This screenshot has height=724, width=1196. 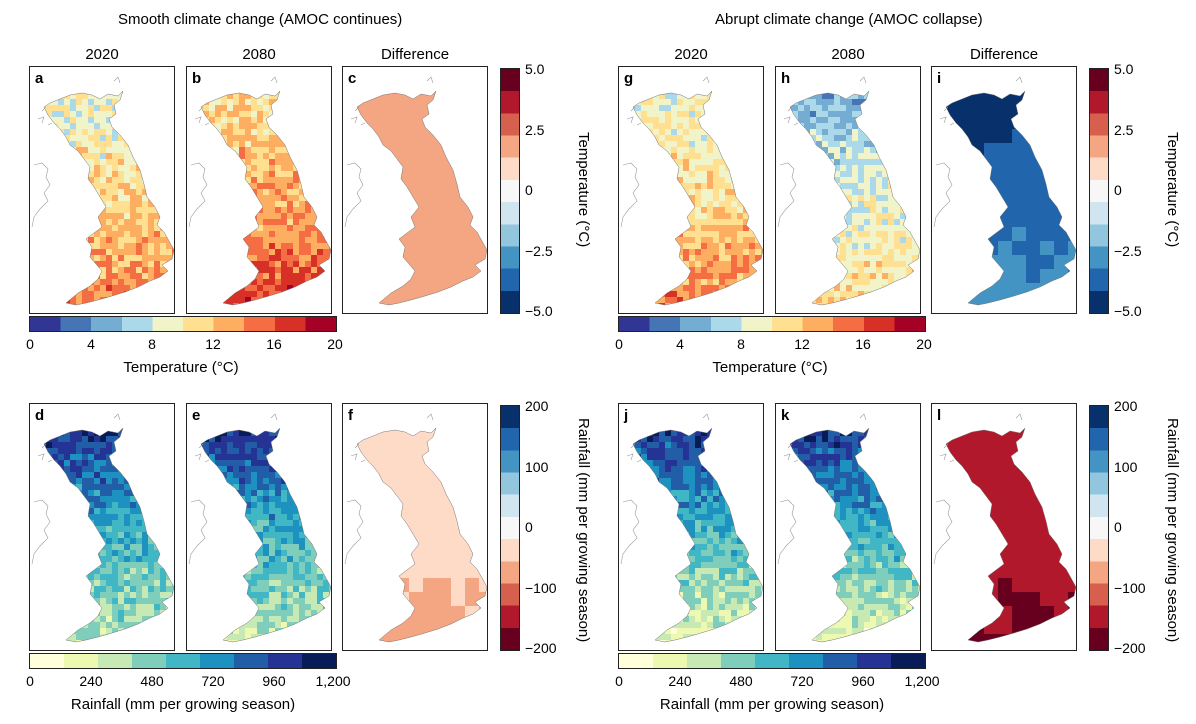 I want to click on rainfall-difference-colorbar-right, so click(x=1099, y=528).